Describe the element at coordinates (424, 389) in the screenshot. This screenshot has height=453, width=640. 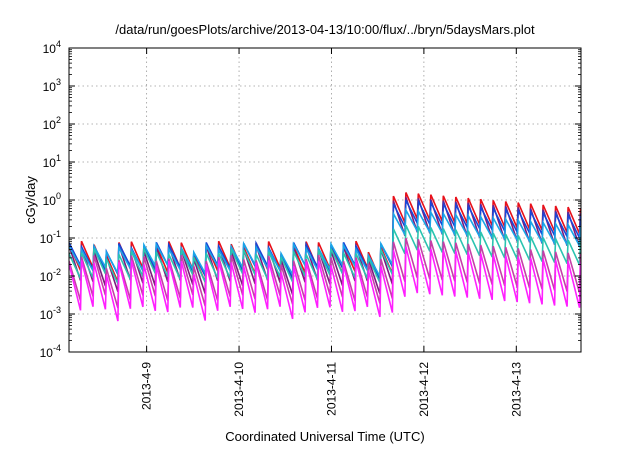
I see `x-tick-label: 2013-4-12` at that location.